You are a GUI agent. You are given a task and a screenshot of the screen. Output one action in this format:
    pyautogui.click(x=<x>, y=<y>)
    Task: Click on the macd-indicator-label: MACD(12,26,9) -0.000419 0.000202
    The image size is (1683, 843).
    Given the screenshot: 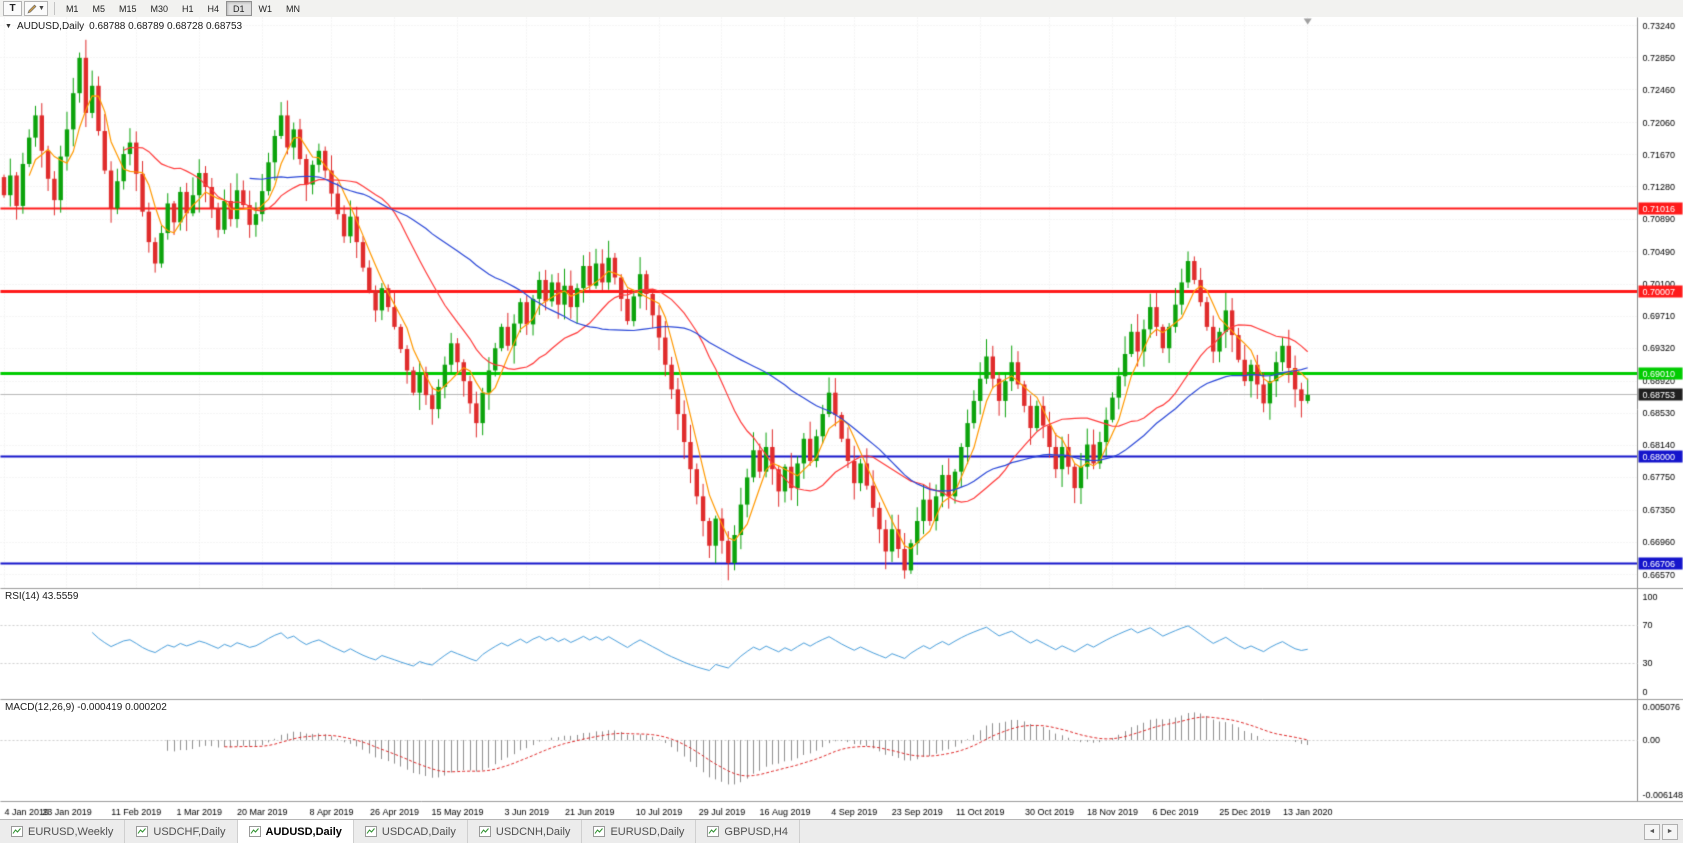 What is the action you would take?
    pyautogui.click(x=86, y=707)
    